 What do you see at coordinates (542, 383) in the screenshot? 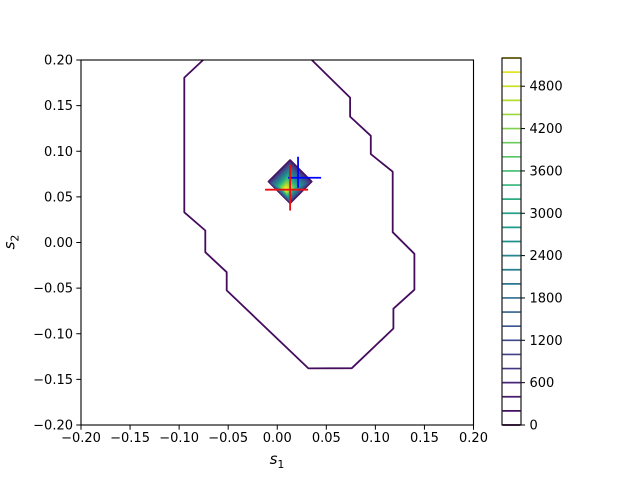
I see `colorbar-tick-label: 600` at bounding box center [542, 383].